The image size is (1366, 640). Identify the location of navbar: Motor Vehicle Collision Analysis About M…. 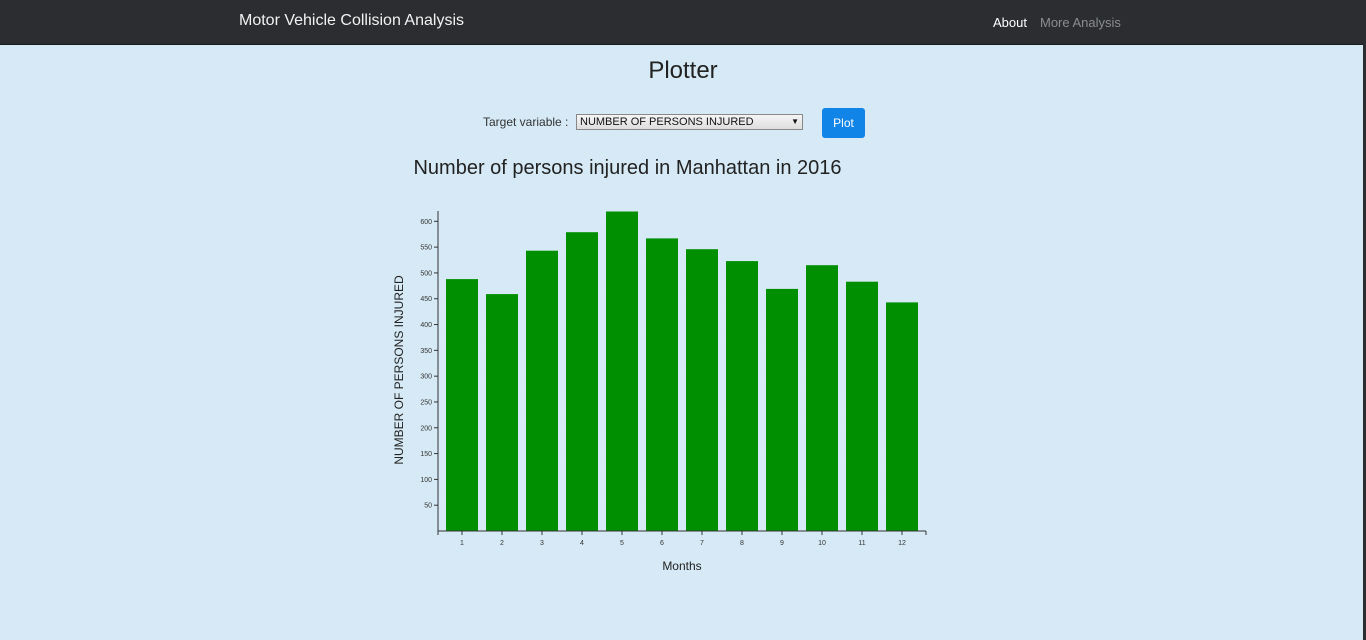
(683, 22).